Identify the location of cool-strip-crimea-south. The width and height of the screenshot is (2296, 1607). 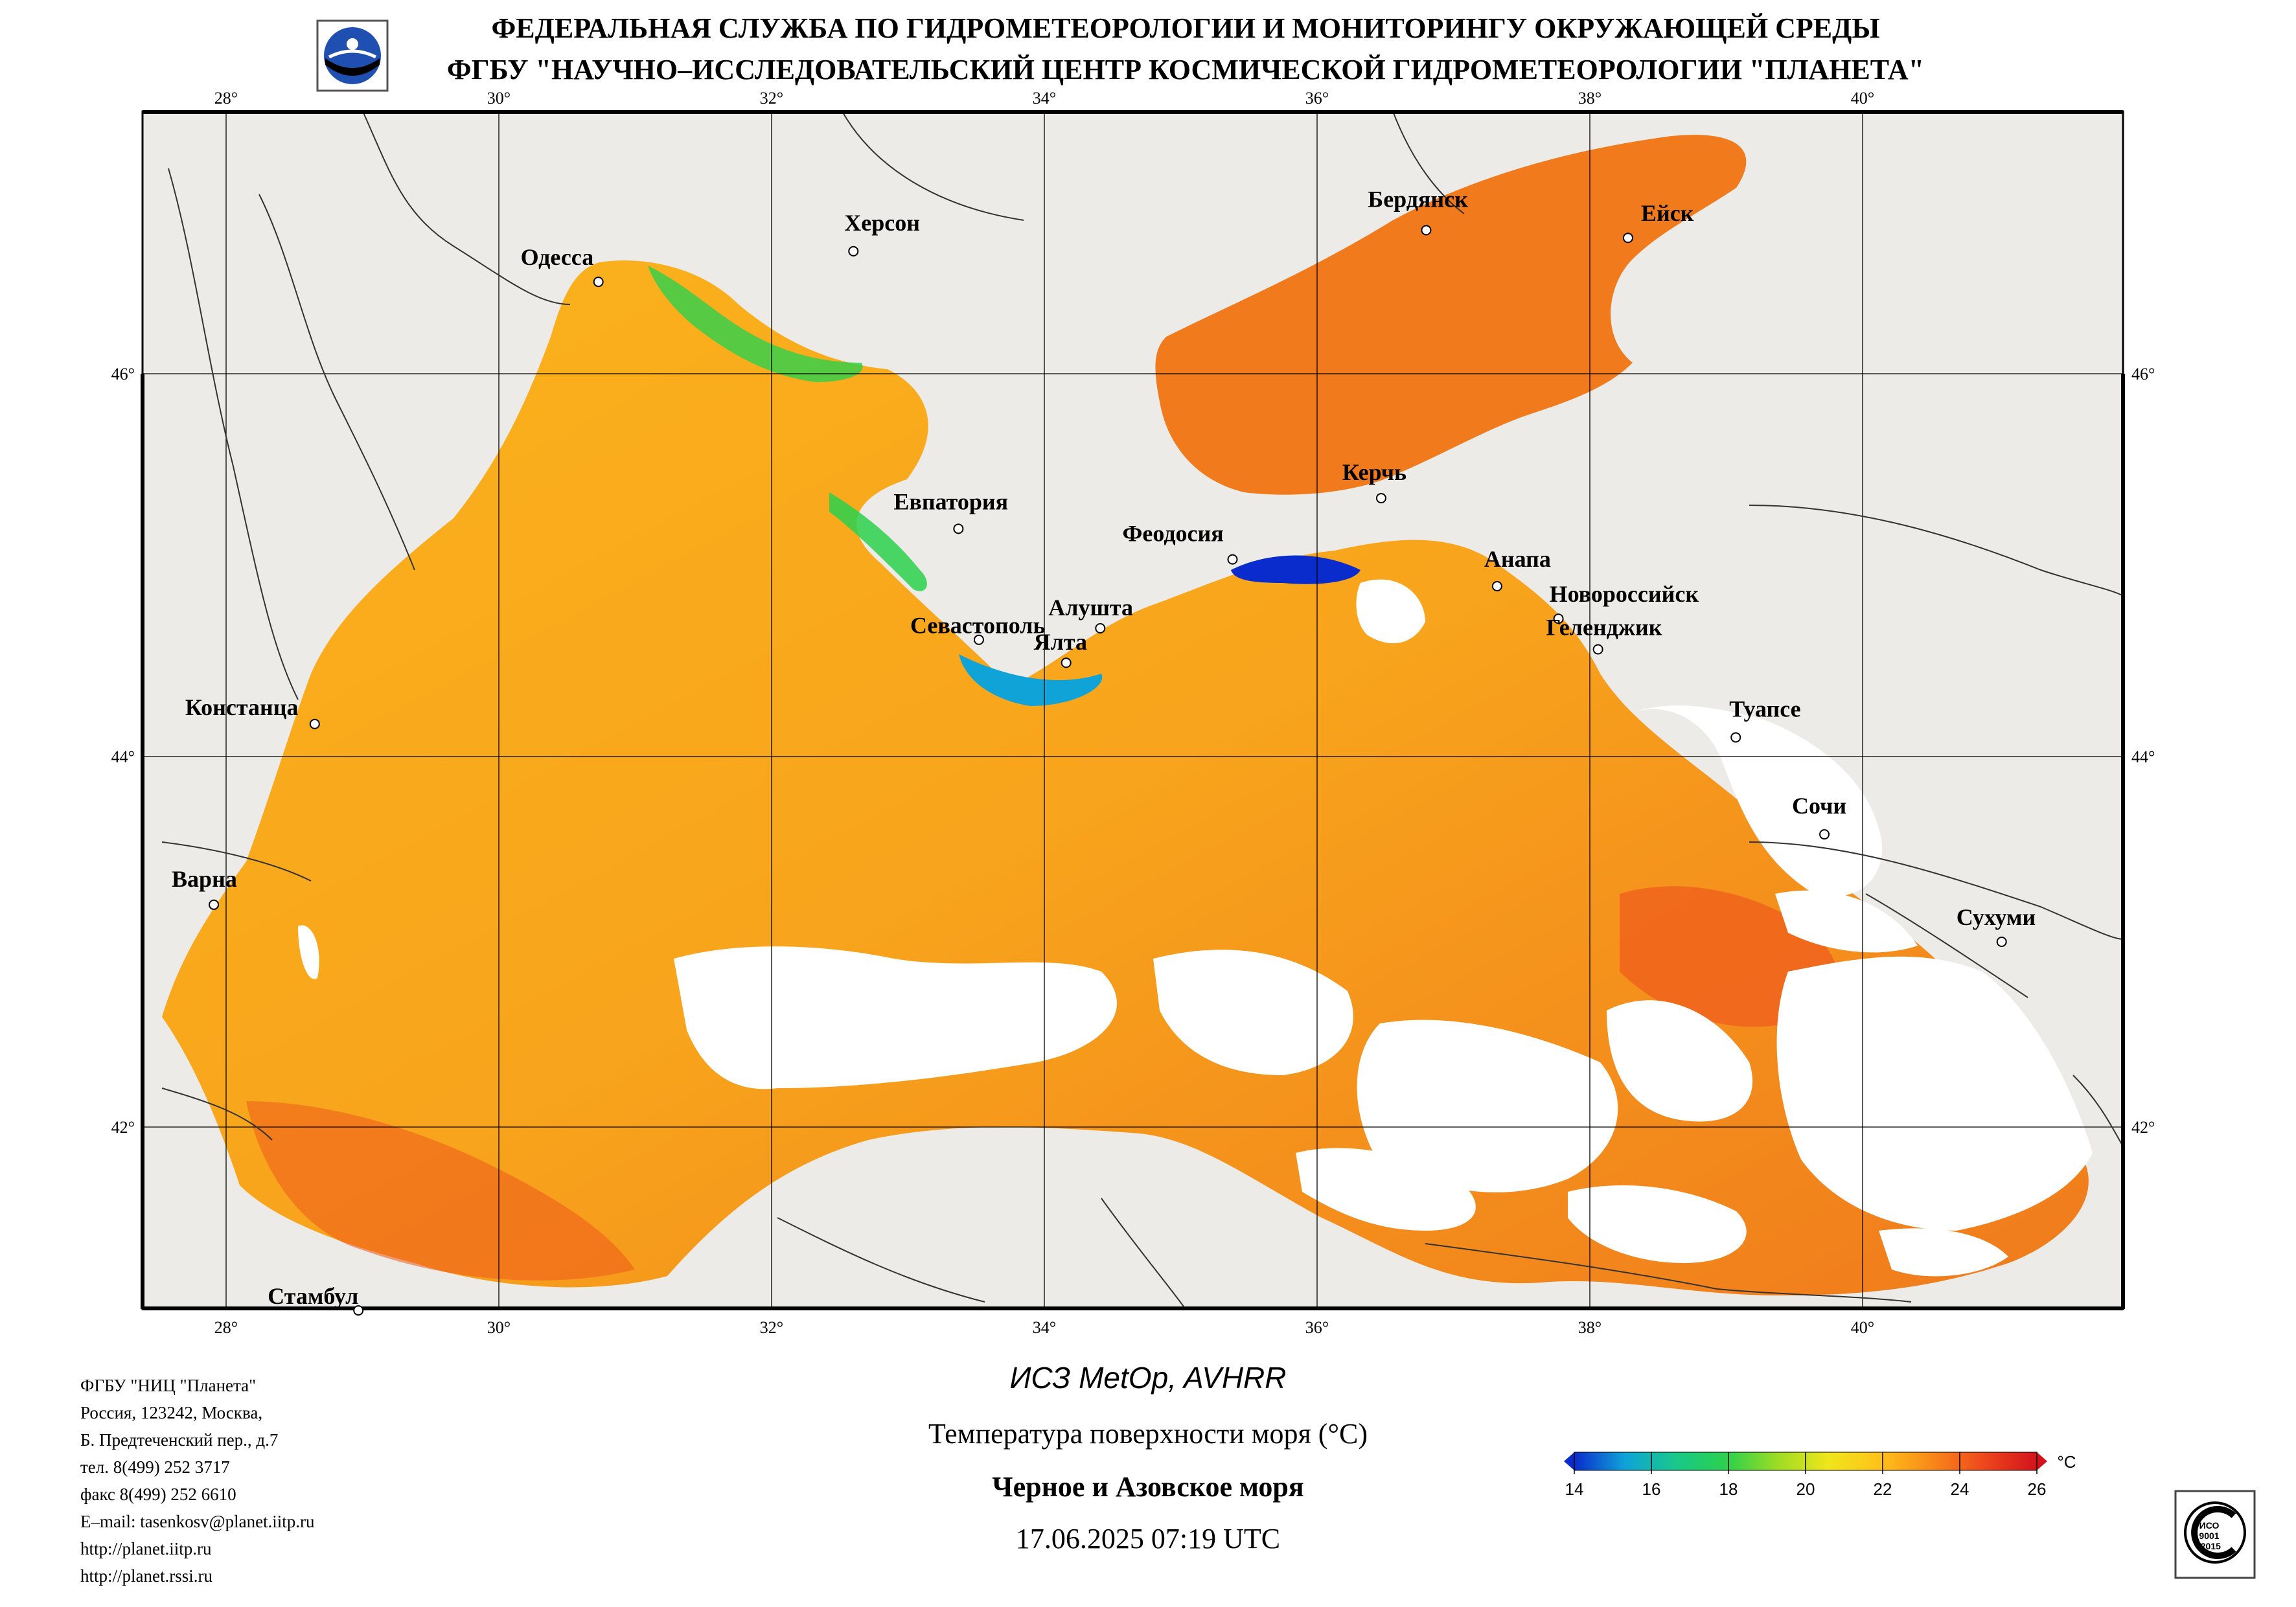
(1031, 680).